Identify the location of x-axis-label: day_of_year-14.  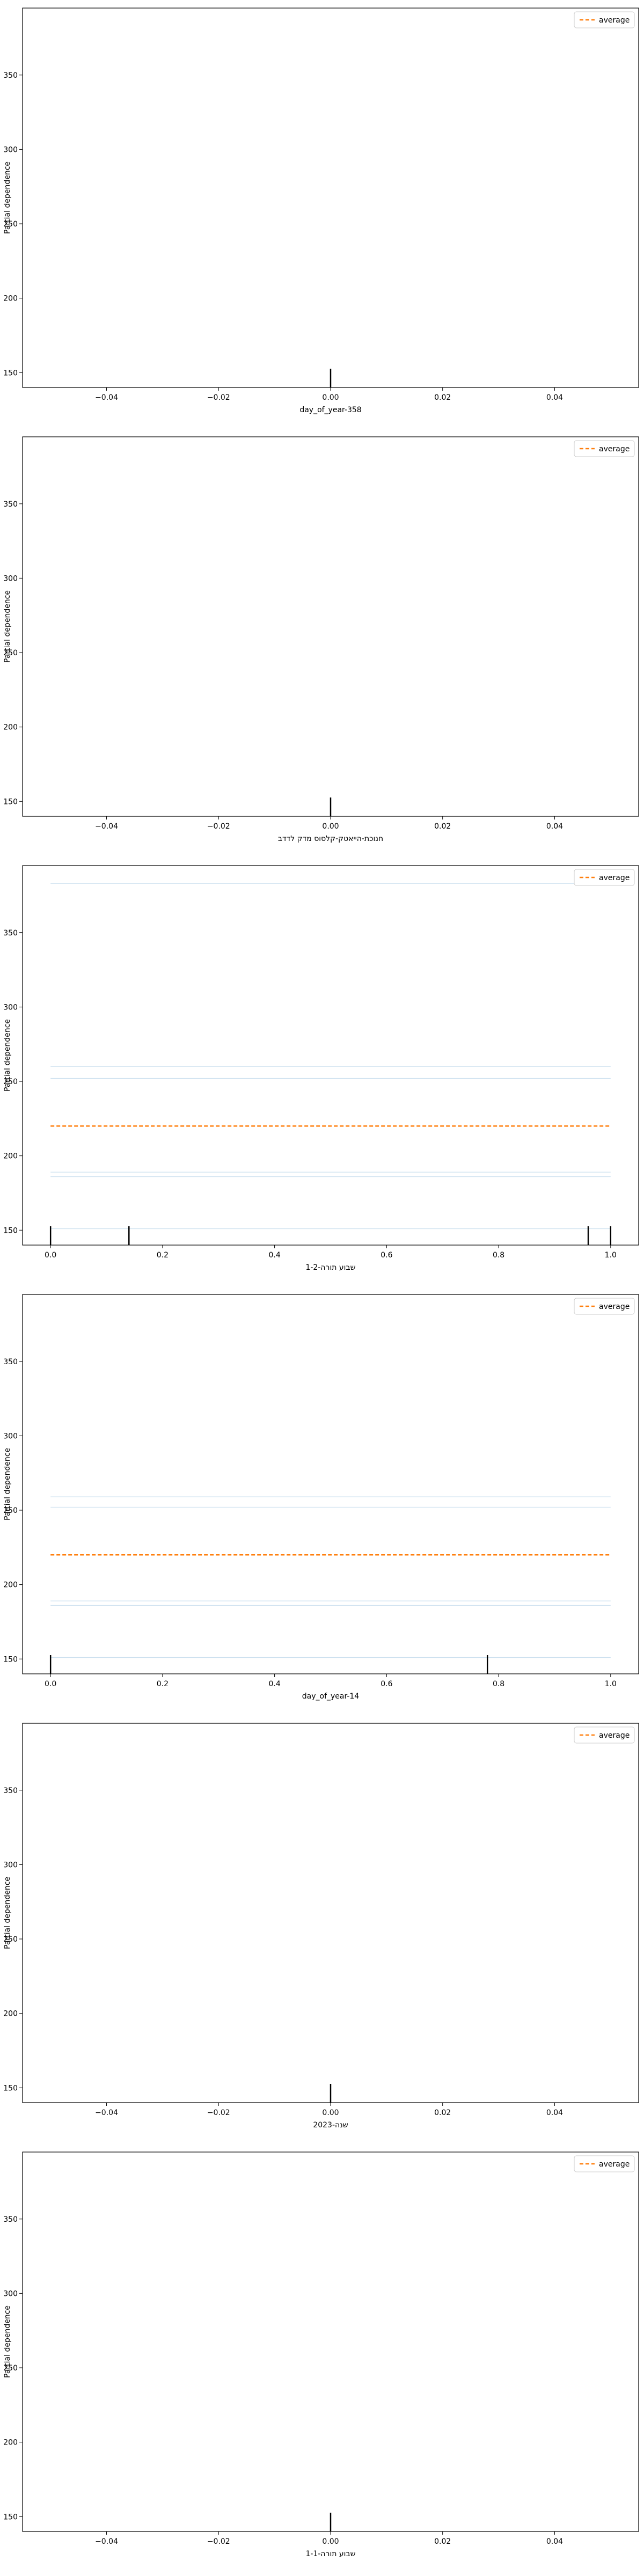
(331, 1696).